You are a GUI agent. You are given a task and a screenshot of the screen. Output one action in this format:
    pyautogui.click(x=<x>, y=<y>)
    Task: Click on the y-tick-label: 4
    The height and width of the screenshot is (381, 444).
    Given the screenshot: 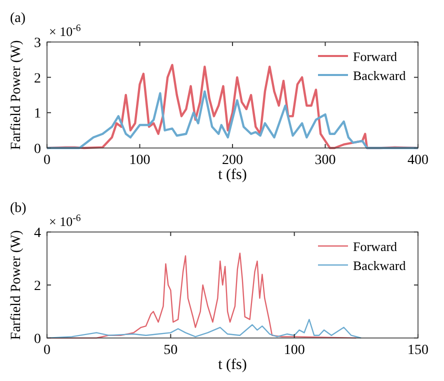 What is the action you would take?
    pyautogui.click(x=37, y=233)
    